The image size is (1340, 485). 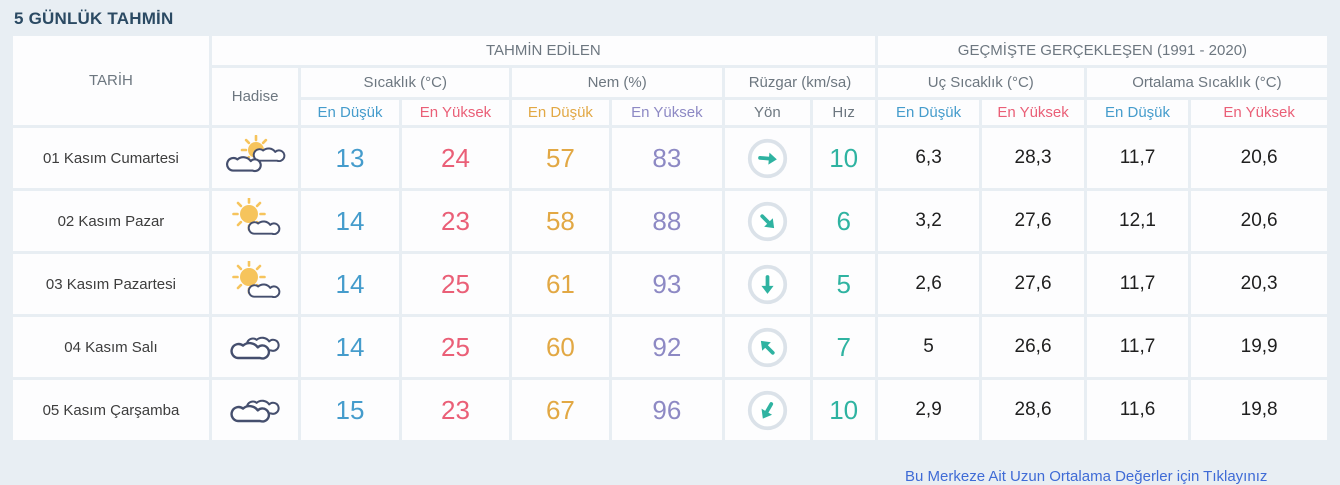 I want to click on header-date: TARİH, so click(x=111, y=80).